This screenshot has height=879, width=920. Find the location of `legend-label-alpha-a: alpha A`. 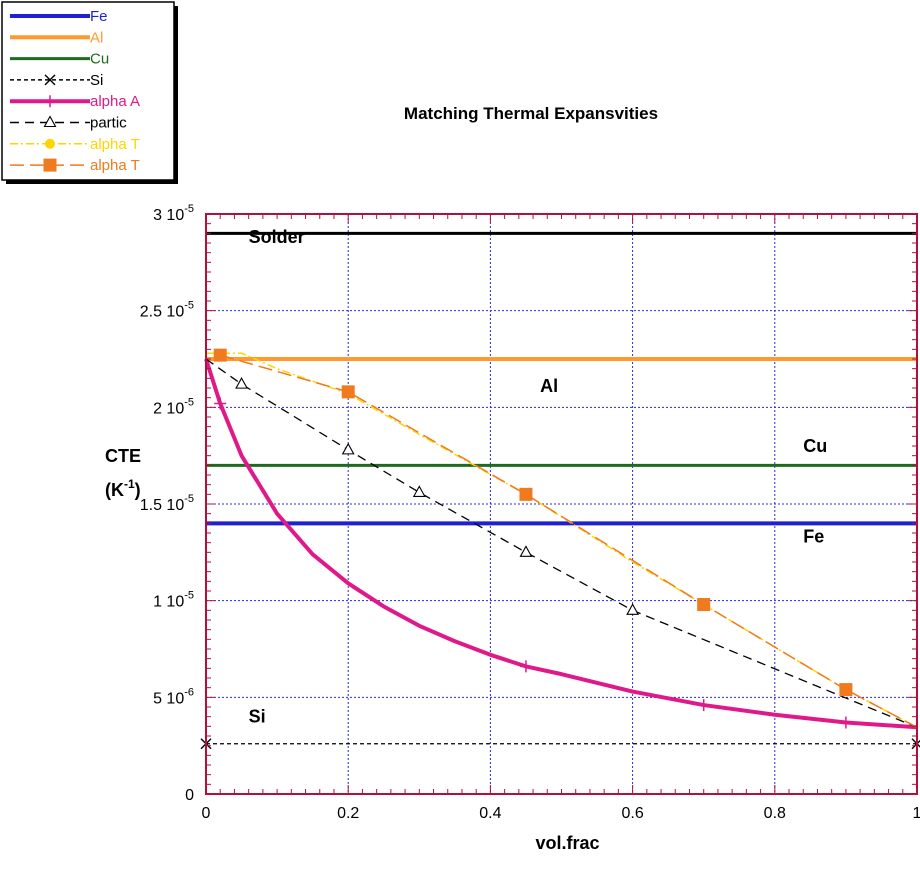

legend-label-alpha-a: alpha A is located at coordinates (115, 101).